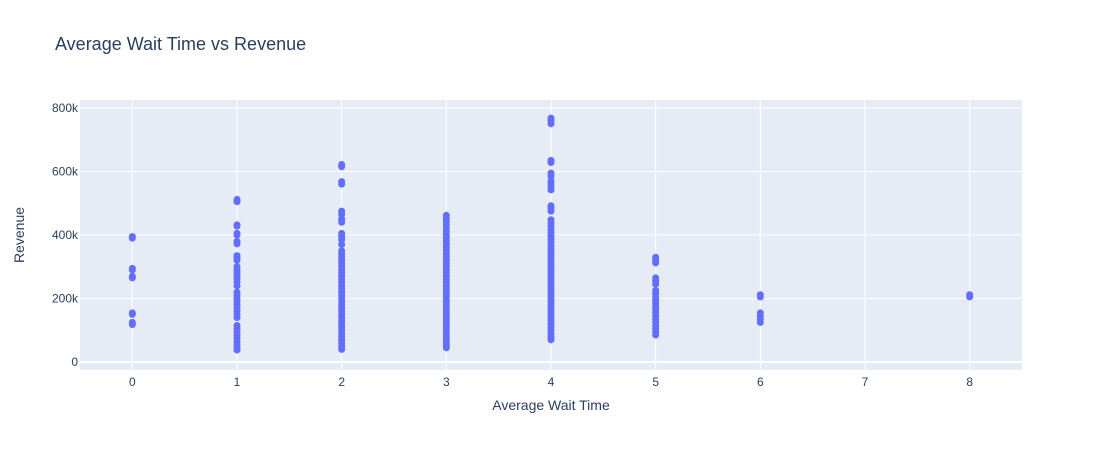  I want to click on y-tick-label: 400k, so click(65, 235).